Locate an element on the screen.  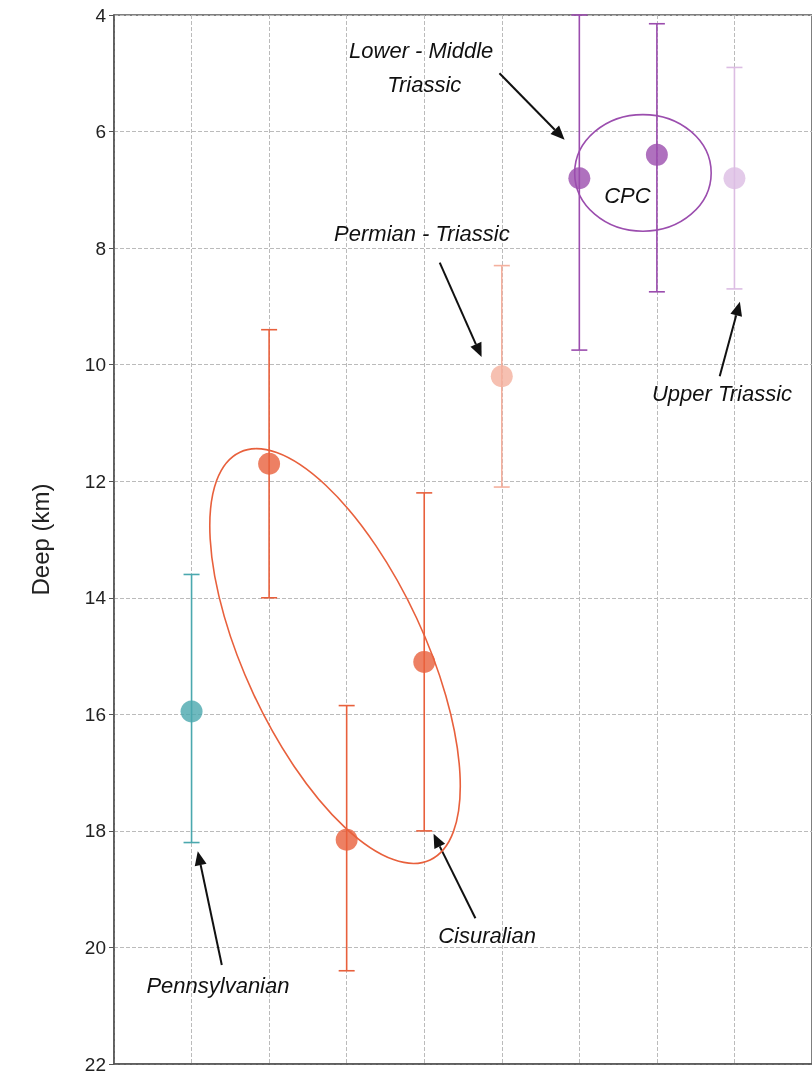
annotation: Lower - Middle Triassic is located at coordinates (424, 67).